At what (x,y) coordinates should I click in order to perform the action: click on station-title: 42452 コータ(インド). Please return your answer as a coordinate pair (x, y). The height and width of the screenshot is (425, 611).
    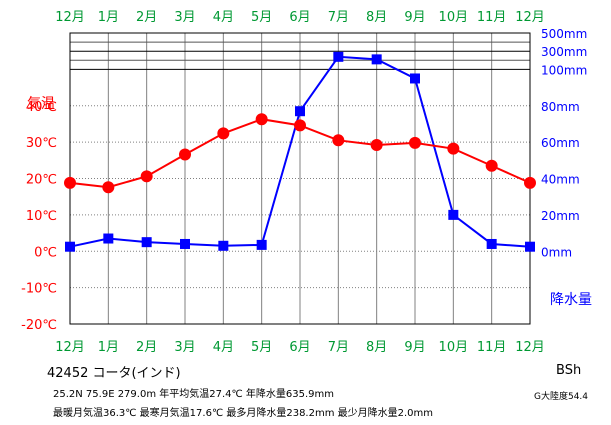
    Looking at the image, I should click on (114, 373).